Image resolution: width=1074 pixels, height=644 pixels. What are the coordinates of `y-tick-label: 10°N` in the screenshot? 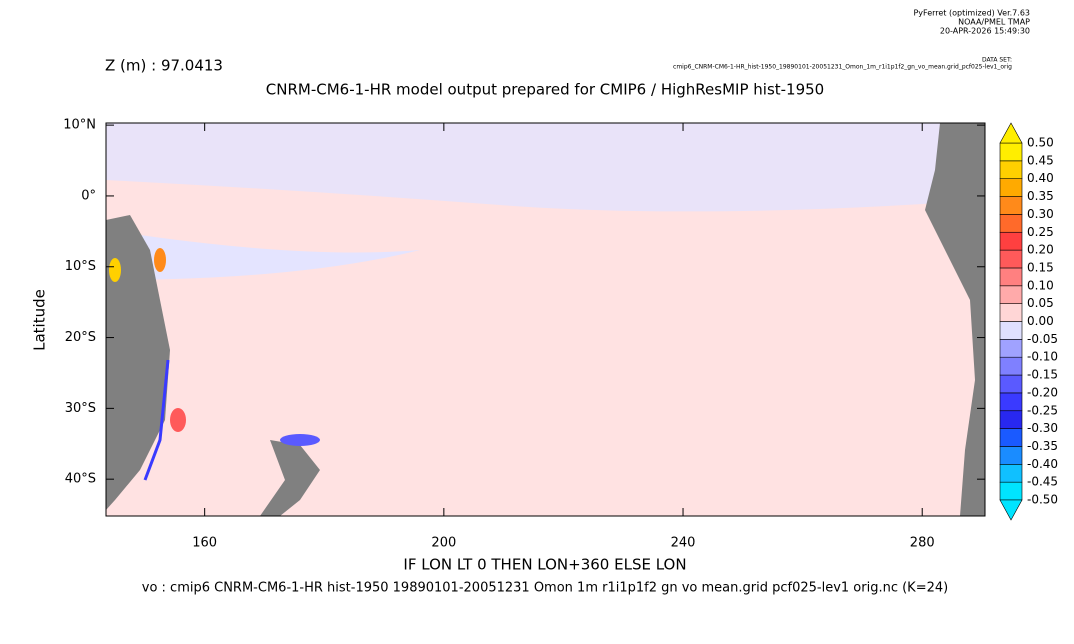 It's located at (79, 125).